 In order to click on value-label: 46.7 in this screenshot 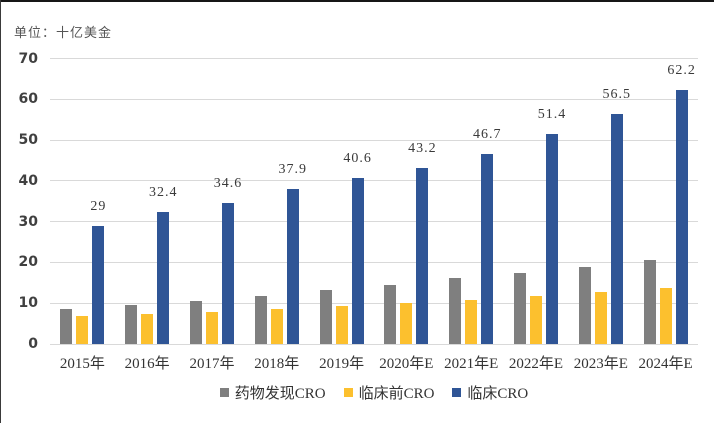, I will do `click(487, 134)`.